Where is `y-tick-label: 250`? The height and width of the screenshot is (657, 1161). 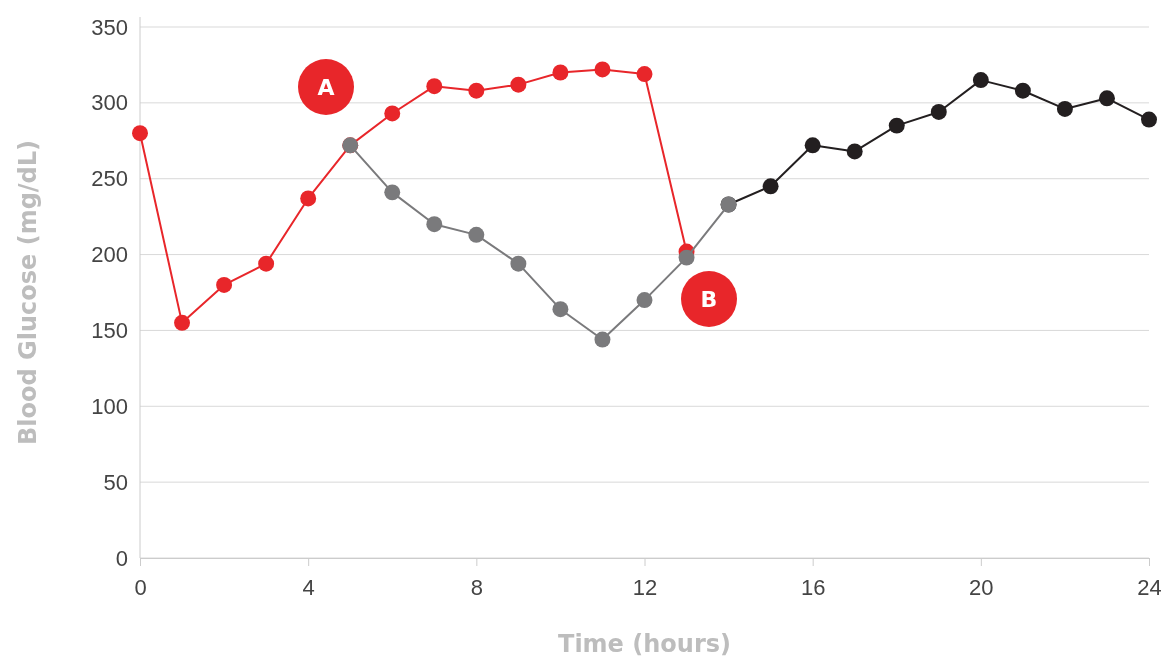
y-tick-label: 250 is located at coordinates (109, 179).